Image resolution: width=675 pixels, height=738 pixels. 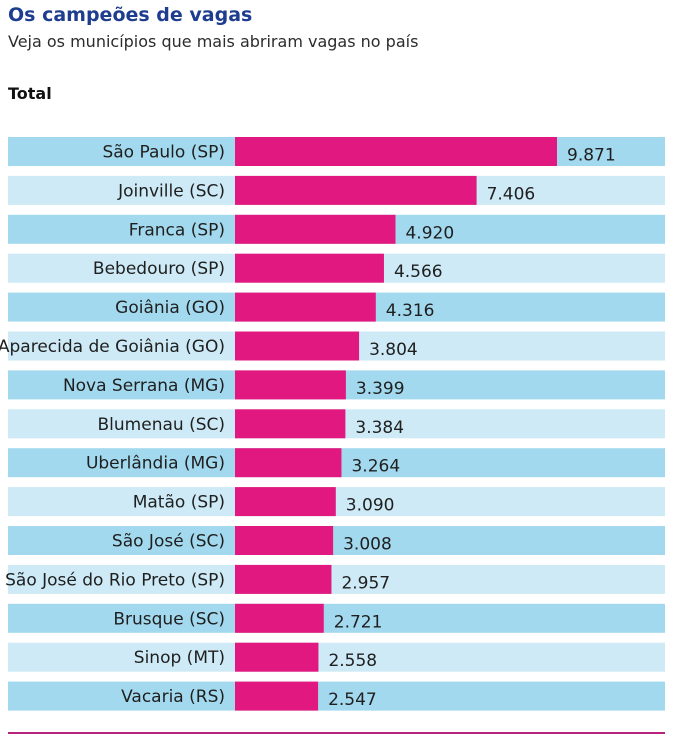 What do you see at coordinates (161, 425) in the screenshot?
I see `category-label: Blumenau (SC)` at bounding box center [161, 425].